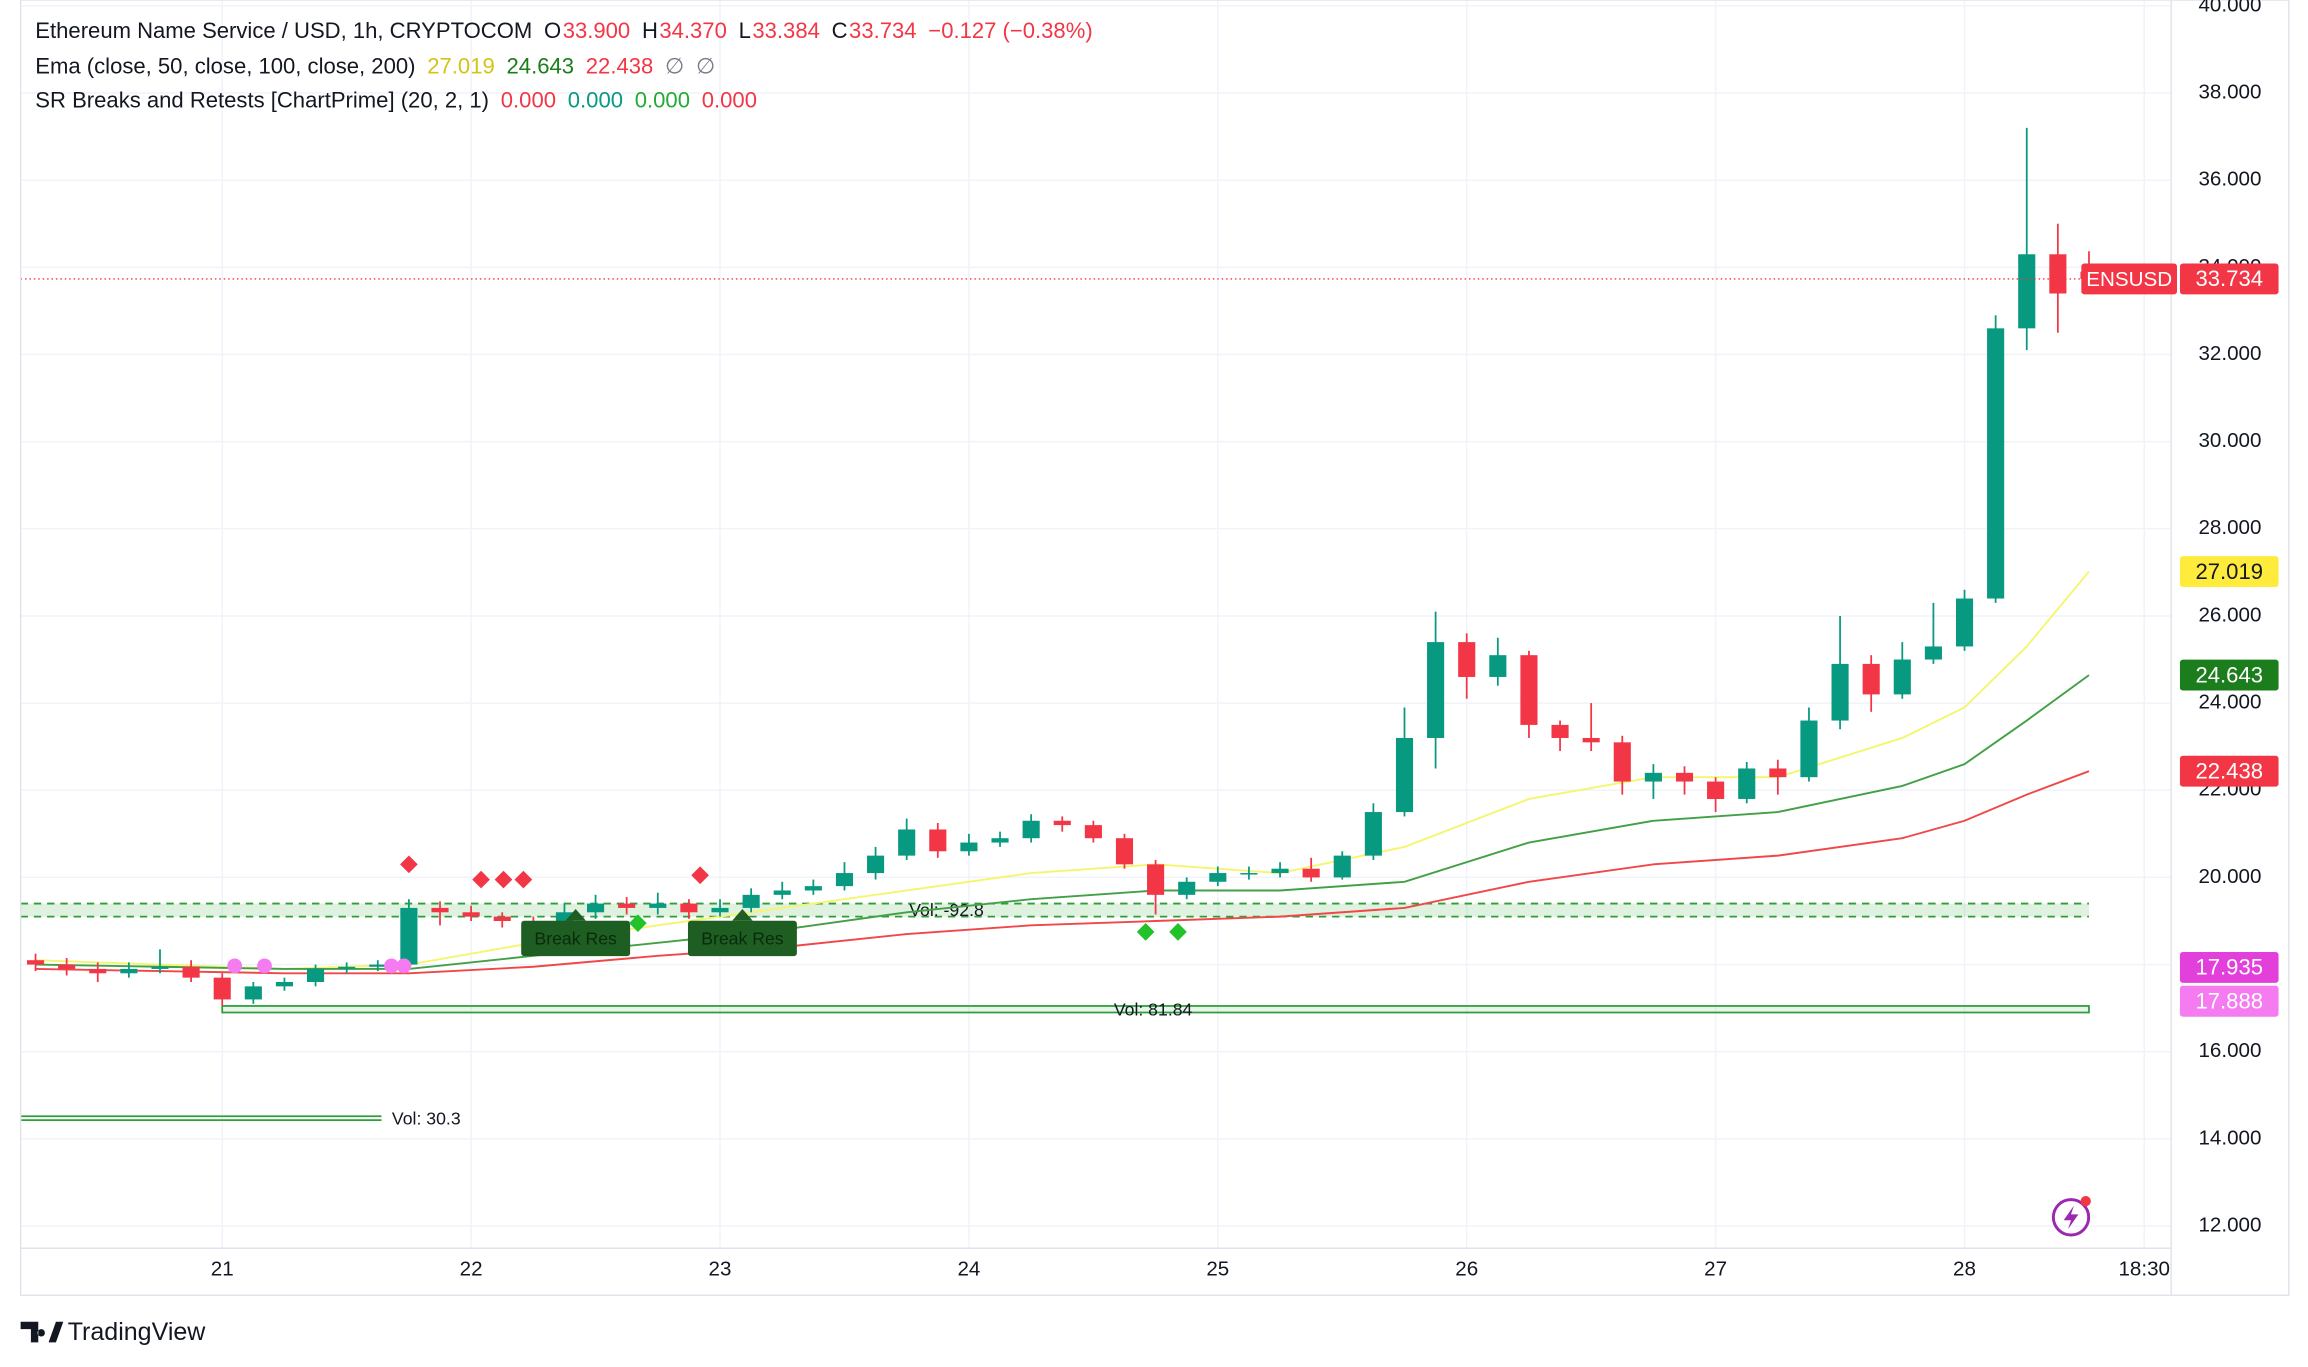 Image resolution: width=2308 pixels, height=1367 pixels. What do you see at coordinates (2229, 353) in the screenshot?
I see `y-tick-label: 32.000` at bounding box center [2229, 353].